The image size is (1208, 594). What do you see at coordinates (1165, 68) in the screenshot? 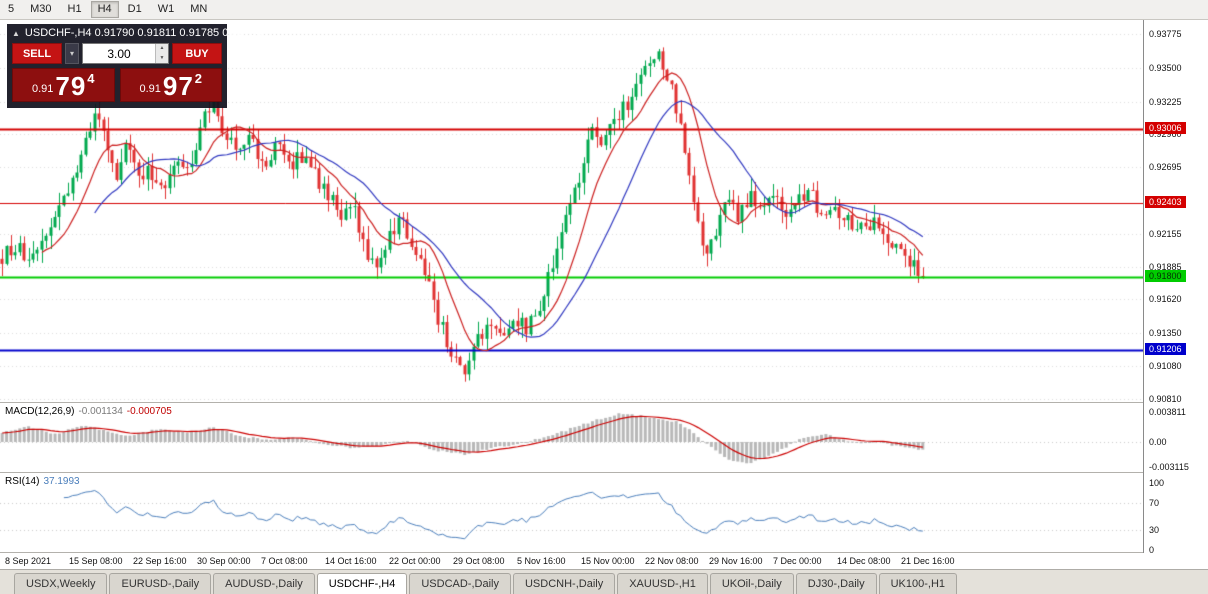
I see `price-tick-label: 0.93500` at bounding box center [1165, 68].